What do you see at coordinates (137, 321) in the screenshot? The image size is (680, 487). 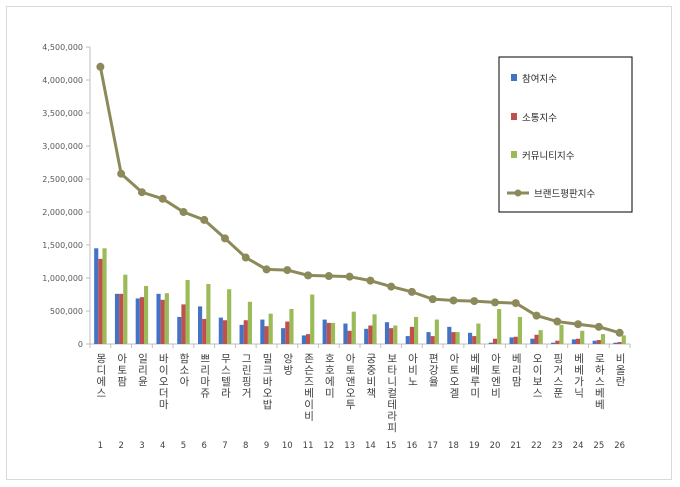 I see `bar-참여지수-3` at bounding box center [137, 321].